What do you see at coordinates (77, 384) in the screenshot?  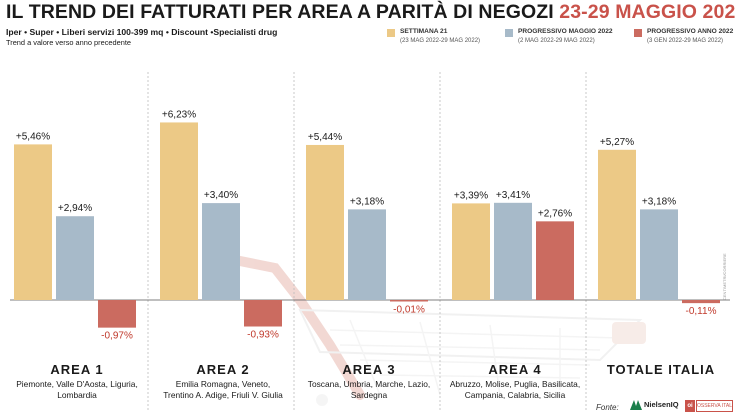 I see `category-detail-label: Piemonte, Valle D'Aosta, Liguria,` at bounding box center [77, 384].